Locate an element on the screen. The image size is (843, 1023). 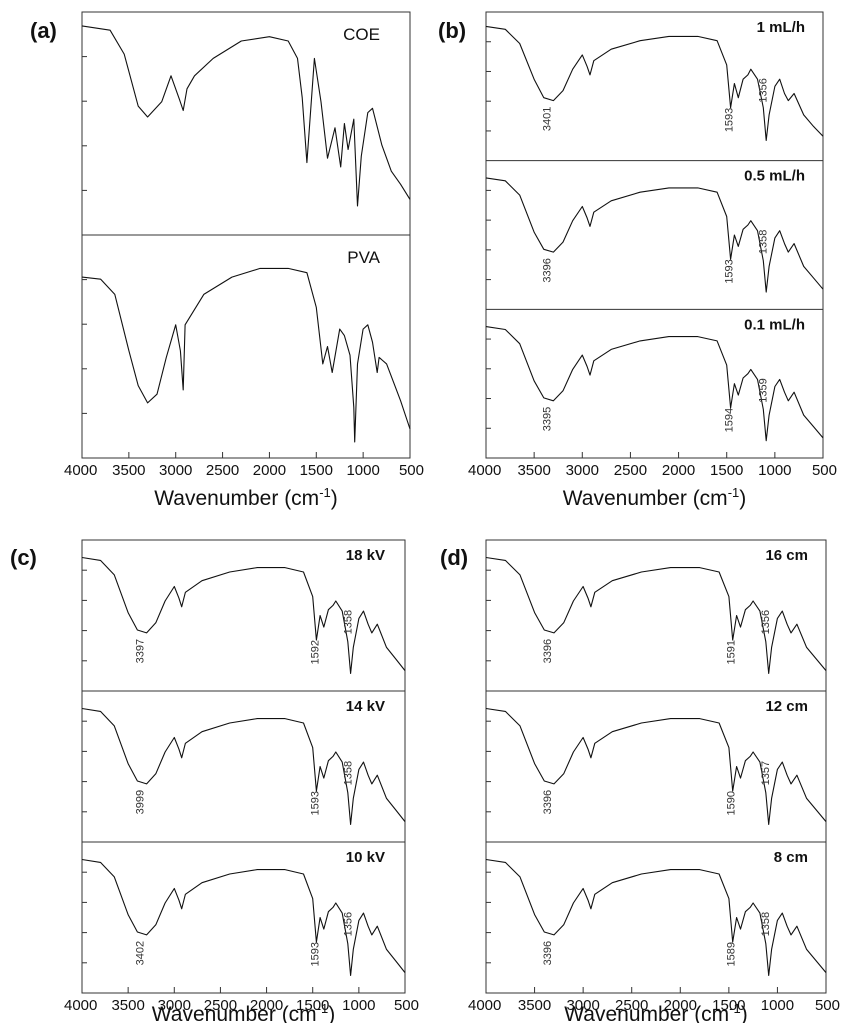
peak-label: 1590 is located at coordinates (732, 803).